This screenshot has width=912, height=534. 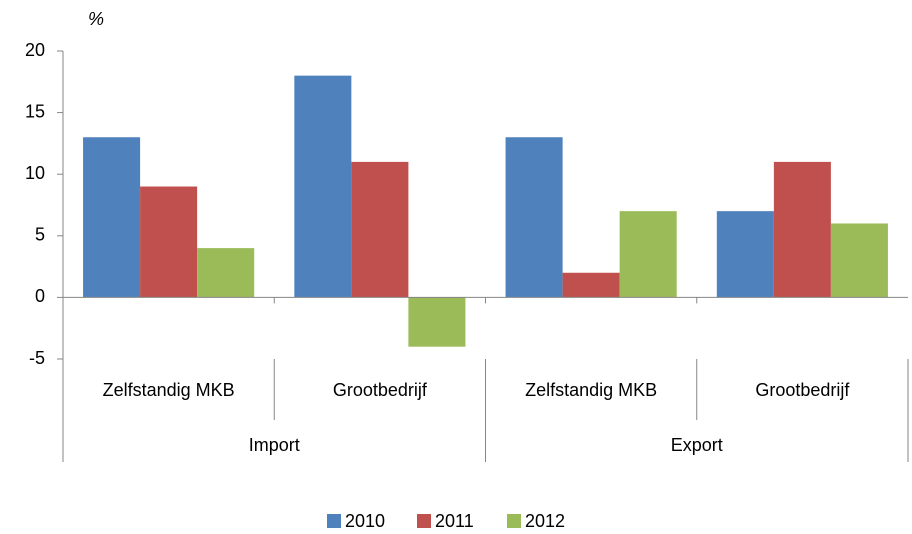 What do you see at coordinates (35, 173) in the screenshot?
I see `y-tick-label: 10` at bounding box center [35, 173].